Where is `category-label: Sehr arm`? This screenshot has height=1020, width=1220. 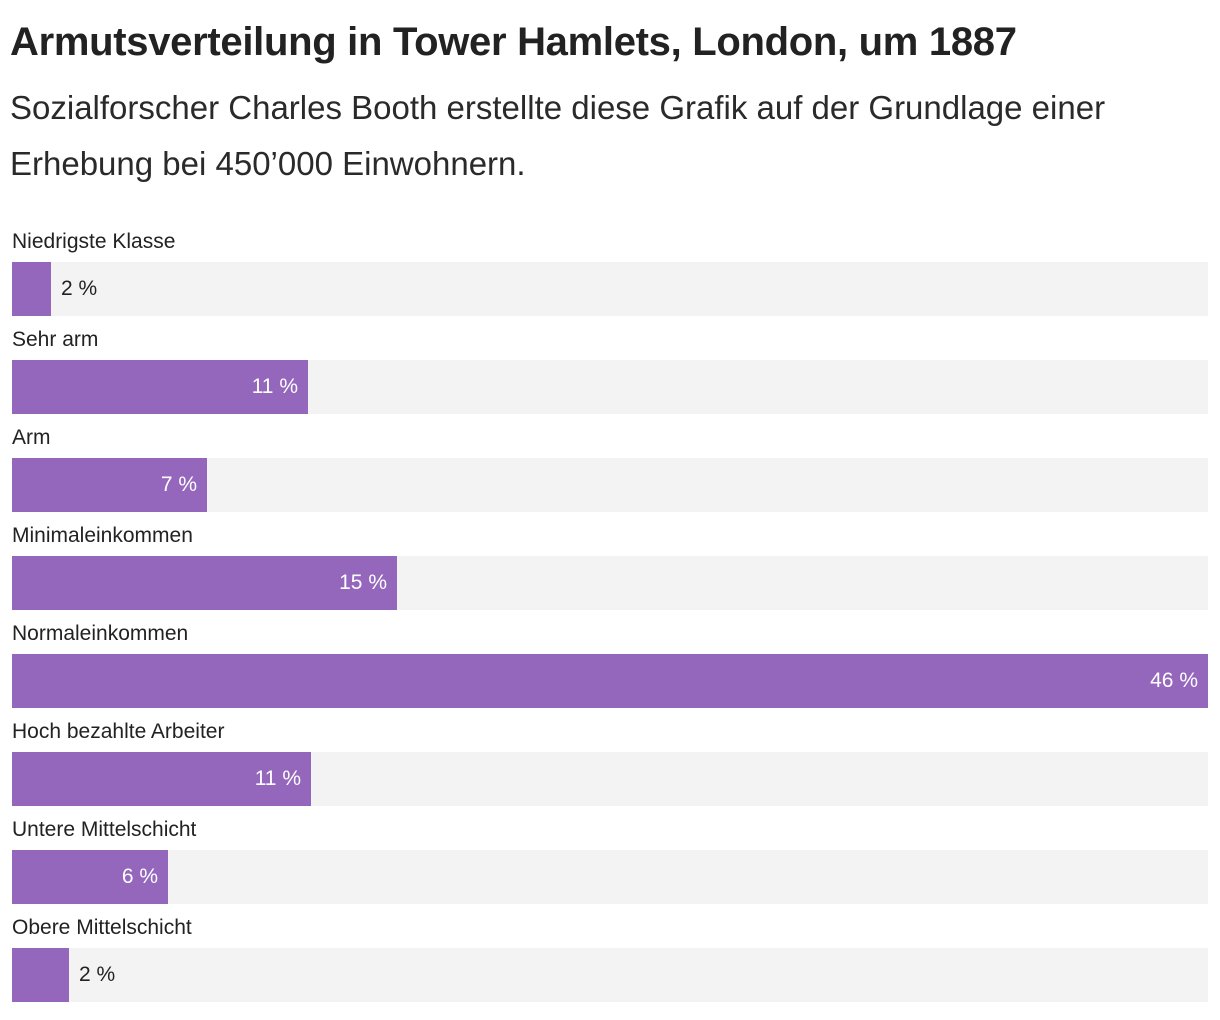 category-label: Sehr arm is located at coordinates (55, 339).